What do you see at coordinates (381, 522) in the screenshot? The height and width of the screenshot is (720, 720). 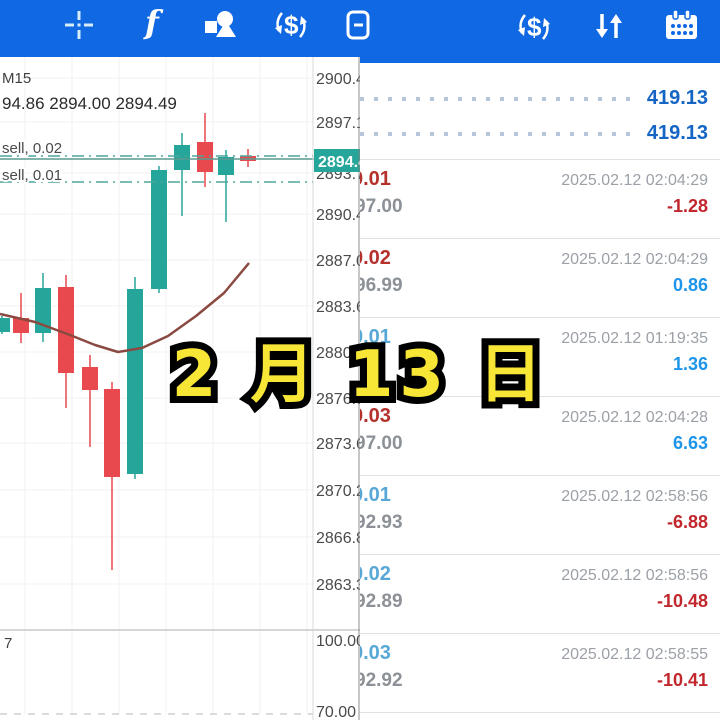 I see `trade-price: 92.93` at bounding box center [381, 522].